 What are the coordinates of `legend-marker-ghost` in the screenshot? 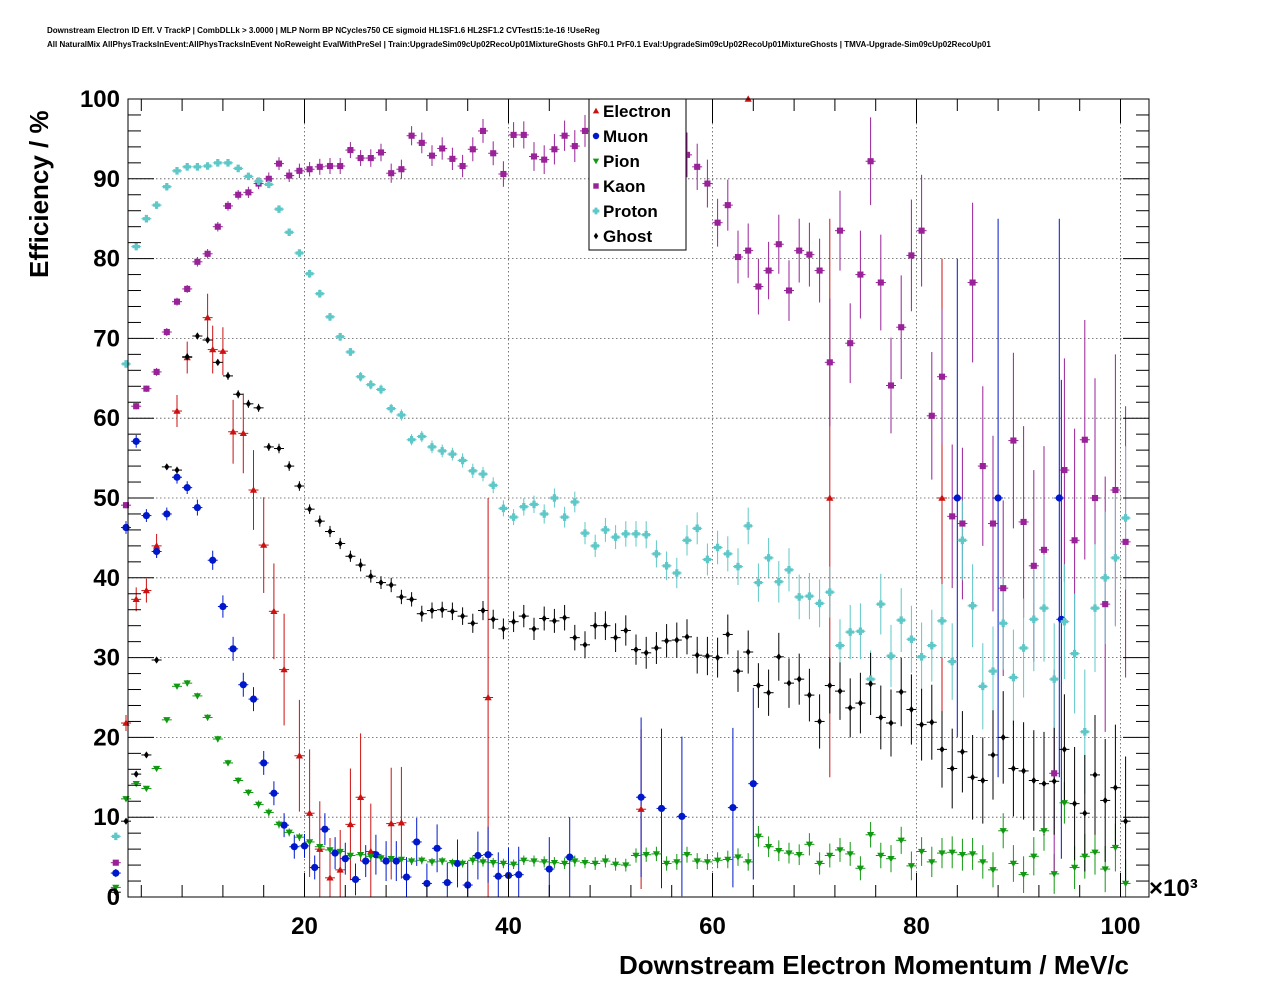 It's located at (596, 236).